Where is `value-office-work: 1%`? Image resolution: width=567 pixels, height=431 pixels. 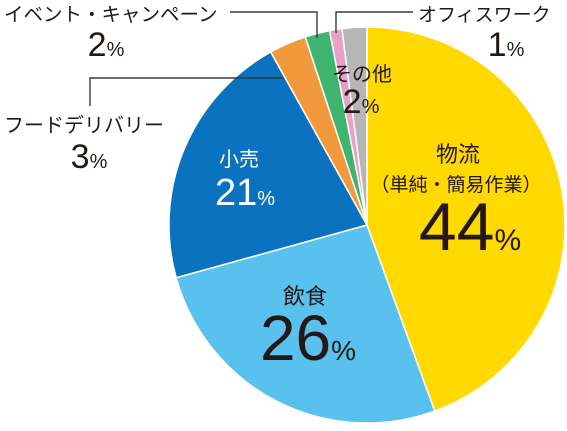
value-office-work: 1% is located at coordinates (506, 45).